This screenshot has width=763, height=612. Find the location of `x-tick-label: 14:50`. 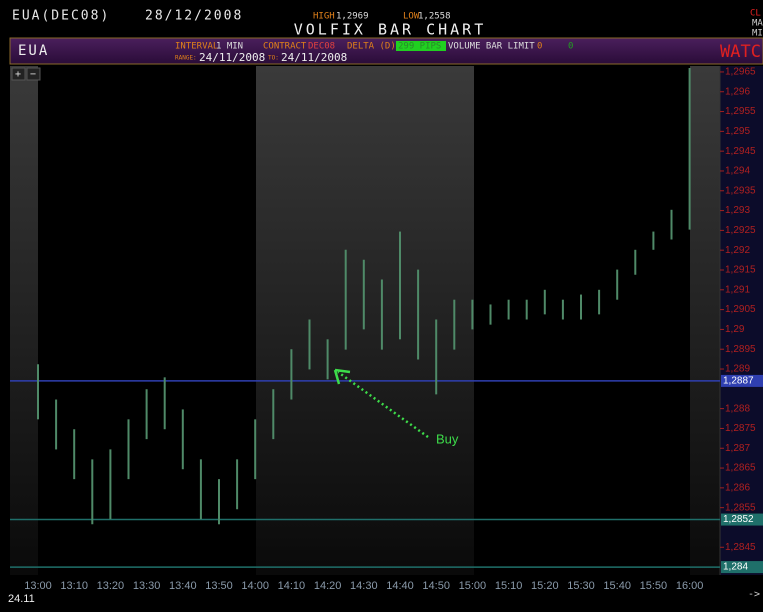

x-tick-label: 14:50 is located at coordinates (436, 586).